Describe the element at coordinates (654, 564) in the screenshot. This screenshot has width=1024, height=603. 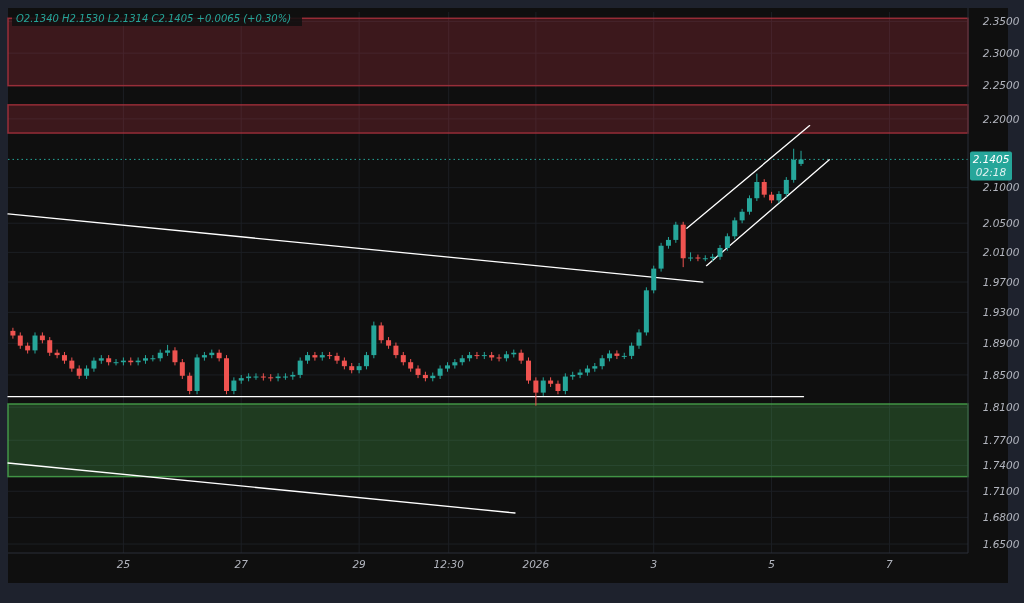
I see `x-tick-label: 3` at that location.